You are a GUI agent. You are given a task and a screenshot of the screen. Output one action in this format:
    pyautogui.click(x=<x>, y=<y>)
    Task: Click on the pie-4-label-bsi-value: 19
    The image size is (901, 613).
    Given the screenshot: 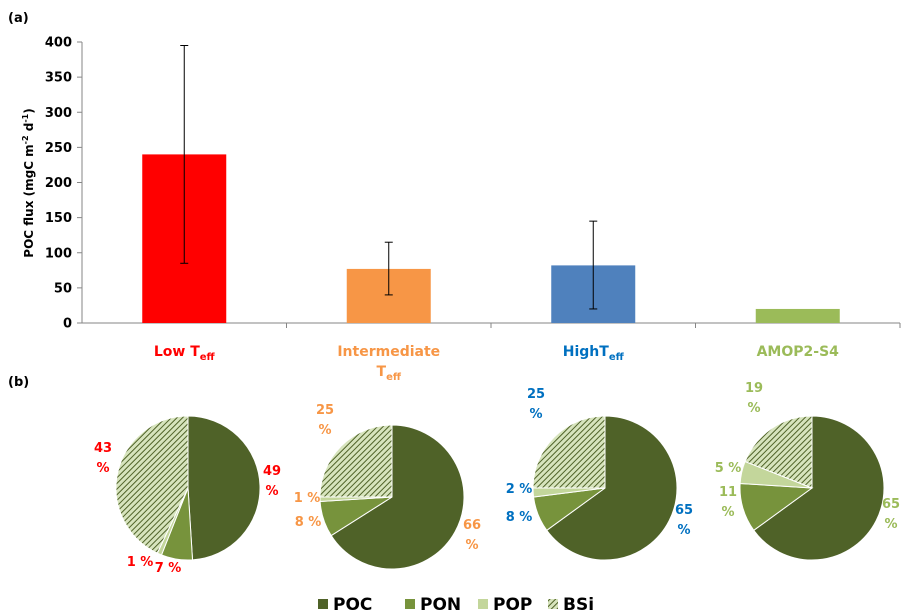 What is the action you would take?
    pyautogui.click(x=754, y=388)
    